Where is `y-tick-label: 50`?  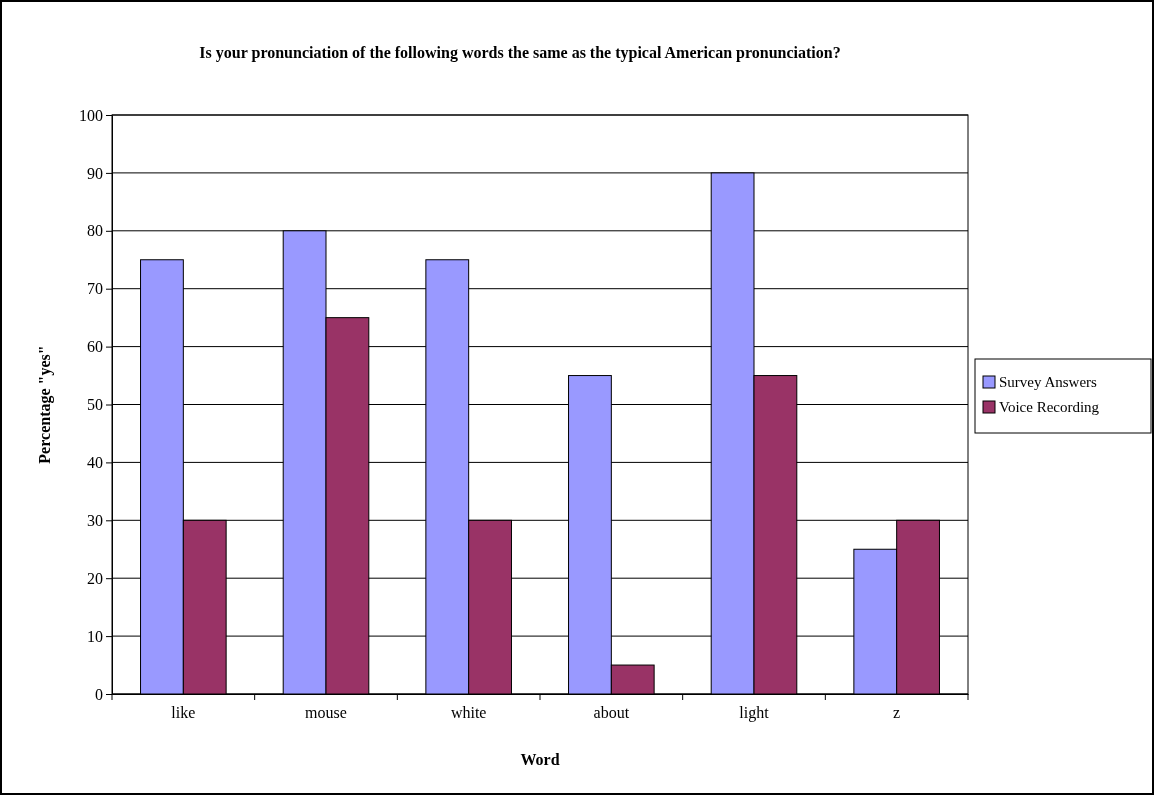 y-tick-label: 50 is located at coordinates (95, 405).